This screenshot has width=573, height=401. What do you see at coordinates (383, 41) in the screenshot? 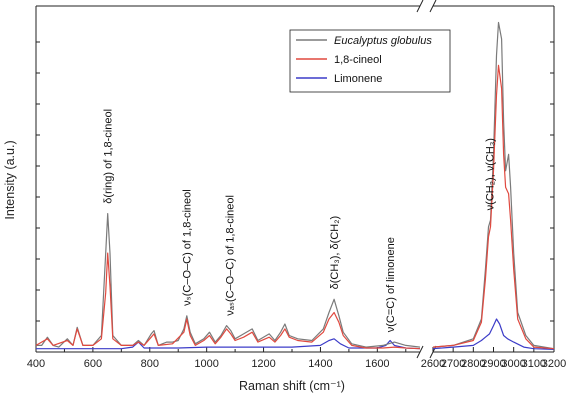
I see `legend-label-eucalyptus: Eucalyptus globulus` at bounding box center [383, 41].